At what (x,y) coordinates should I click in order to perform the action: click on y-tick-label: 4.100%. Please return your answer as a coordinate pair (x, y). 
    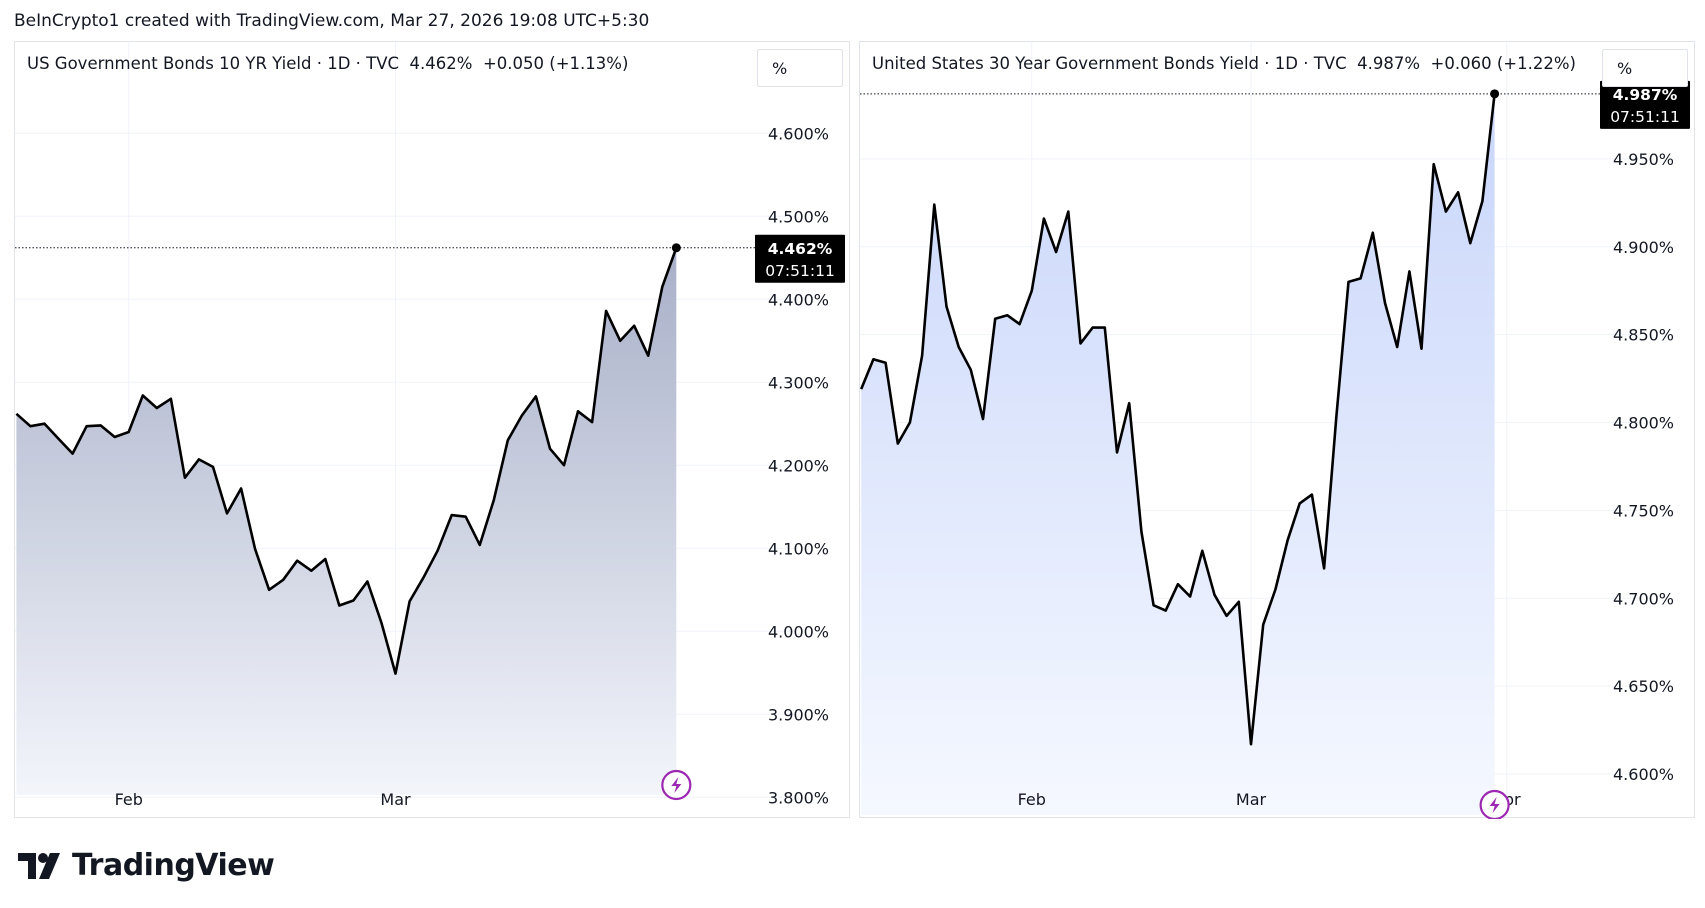
    Looking at the image, I should click on (798, 548).